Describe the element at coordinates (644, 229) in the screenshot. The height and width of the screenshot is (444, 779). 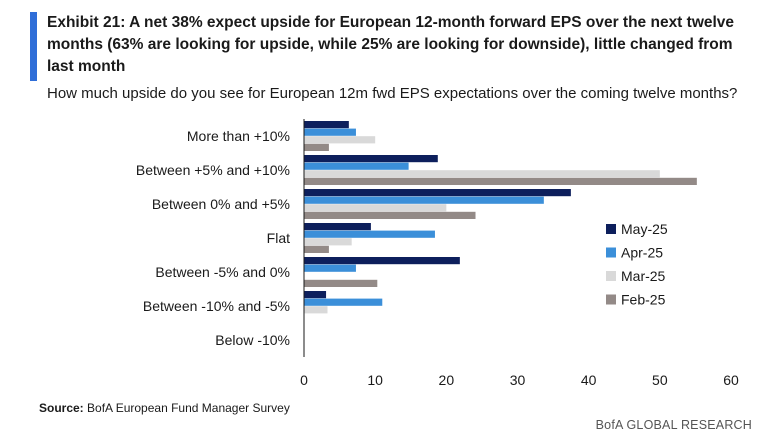
I see `legend-label-may-25: May-25` at that location.